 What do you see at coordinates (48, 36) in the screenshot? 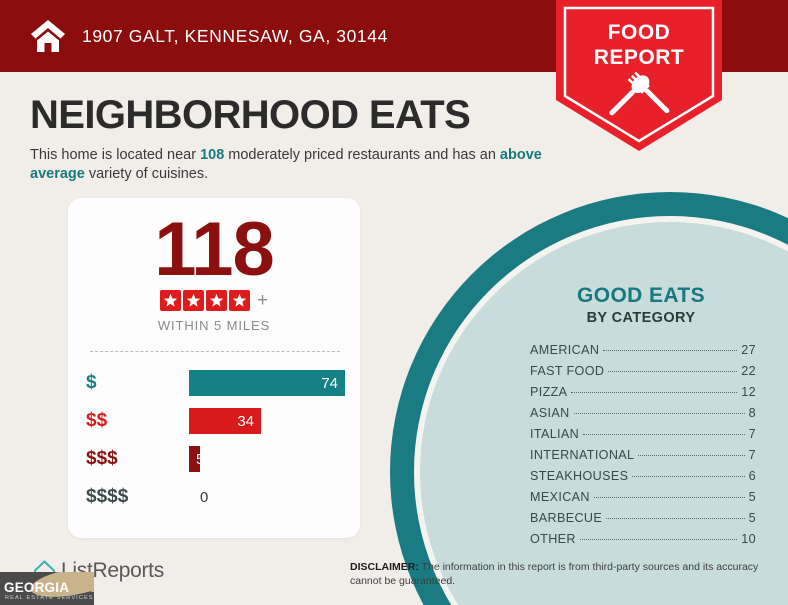
I see `house-icon` at bounding box center [48, 36].